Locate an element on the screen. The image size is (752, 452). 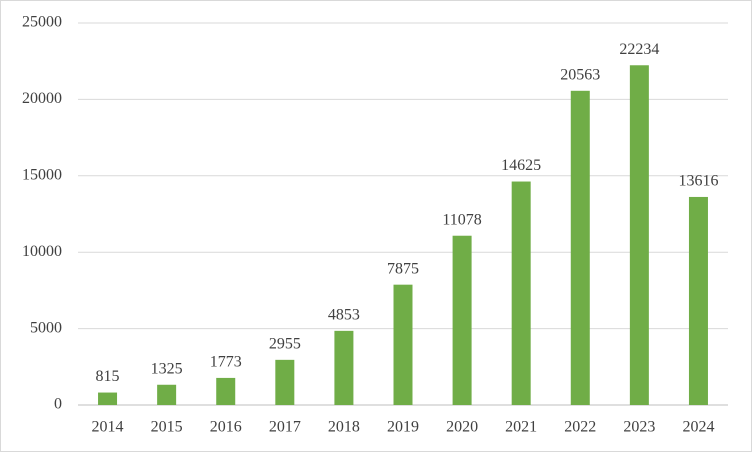
x-tick-label: 2019 is located at coordinates (403, 427).